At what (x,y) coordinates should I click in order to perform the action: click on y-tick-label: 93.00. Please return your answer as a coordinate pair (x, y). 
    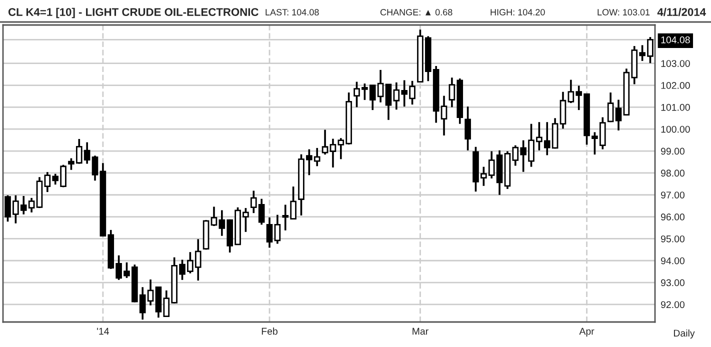
    Looking at the image, I should click on (673, 282).